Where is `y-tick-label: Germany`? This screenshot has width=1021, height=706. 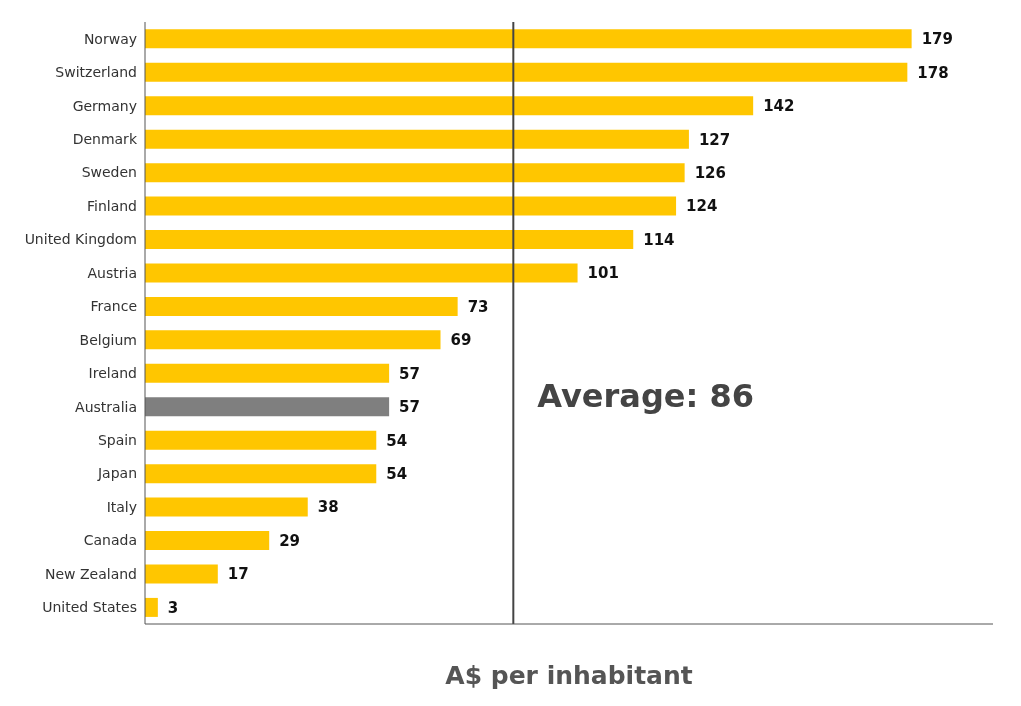 y-tick-label: Germany is located at coordinates (104, 105).